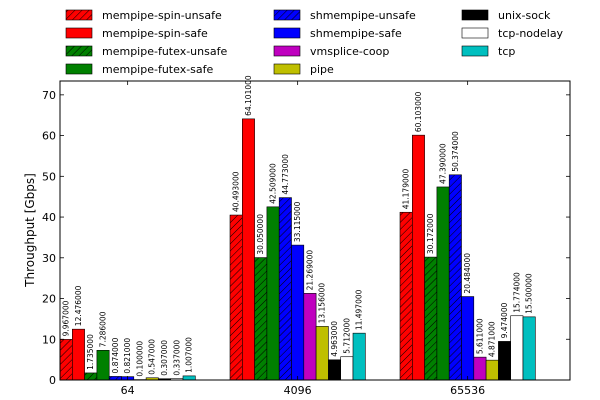 Image resolution: width=600 pixels, height=400 pixels. Describe the element at coordinates (309, 270) in the screenshot. I see `data-label-vmsplice-coop-4096: 21.269000` at that location.